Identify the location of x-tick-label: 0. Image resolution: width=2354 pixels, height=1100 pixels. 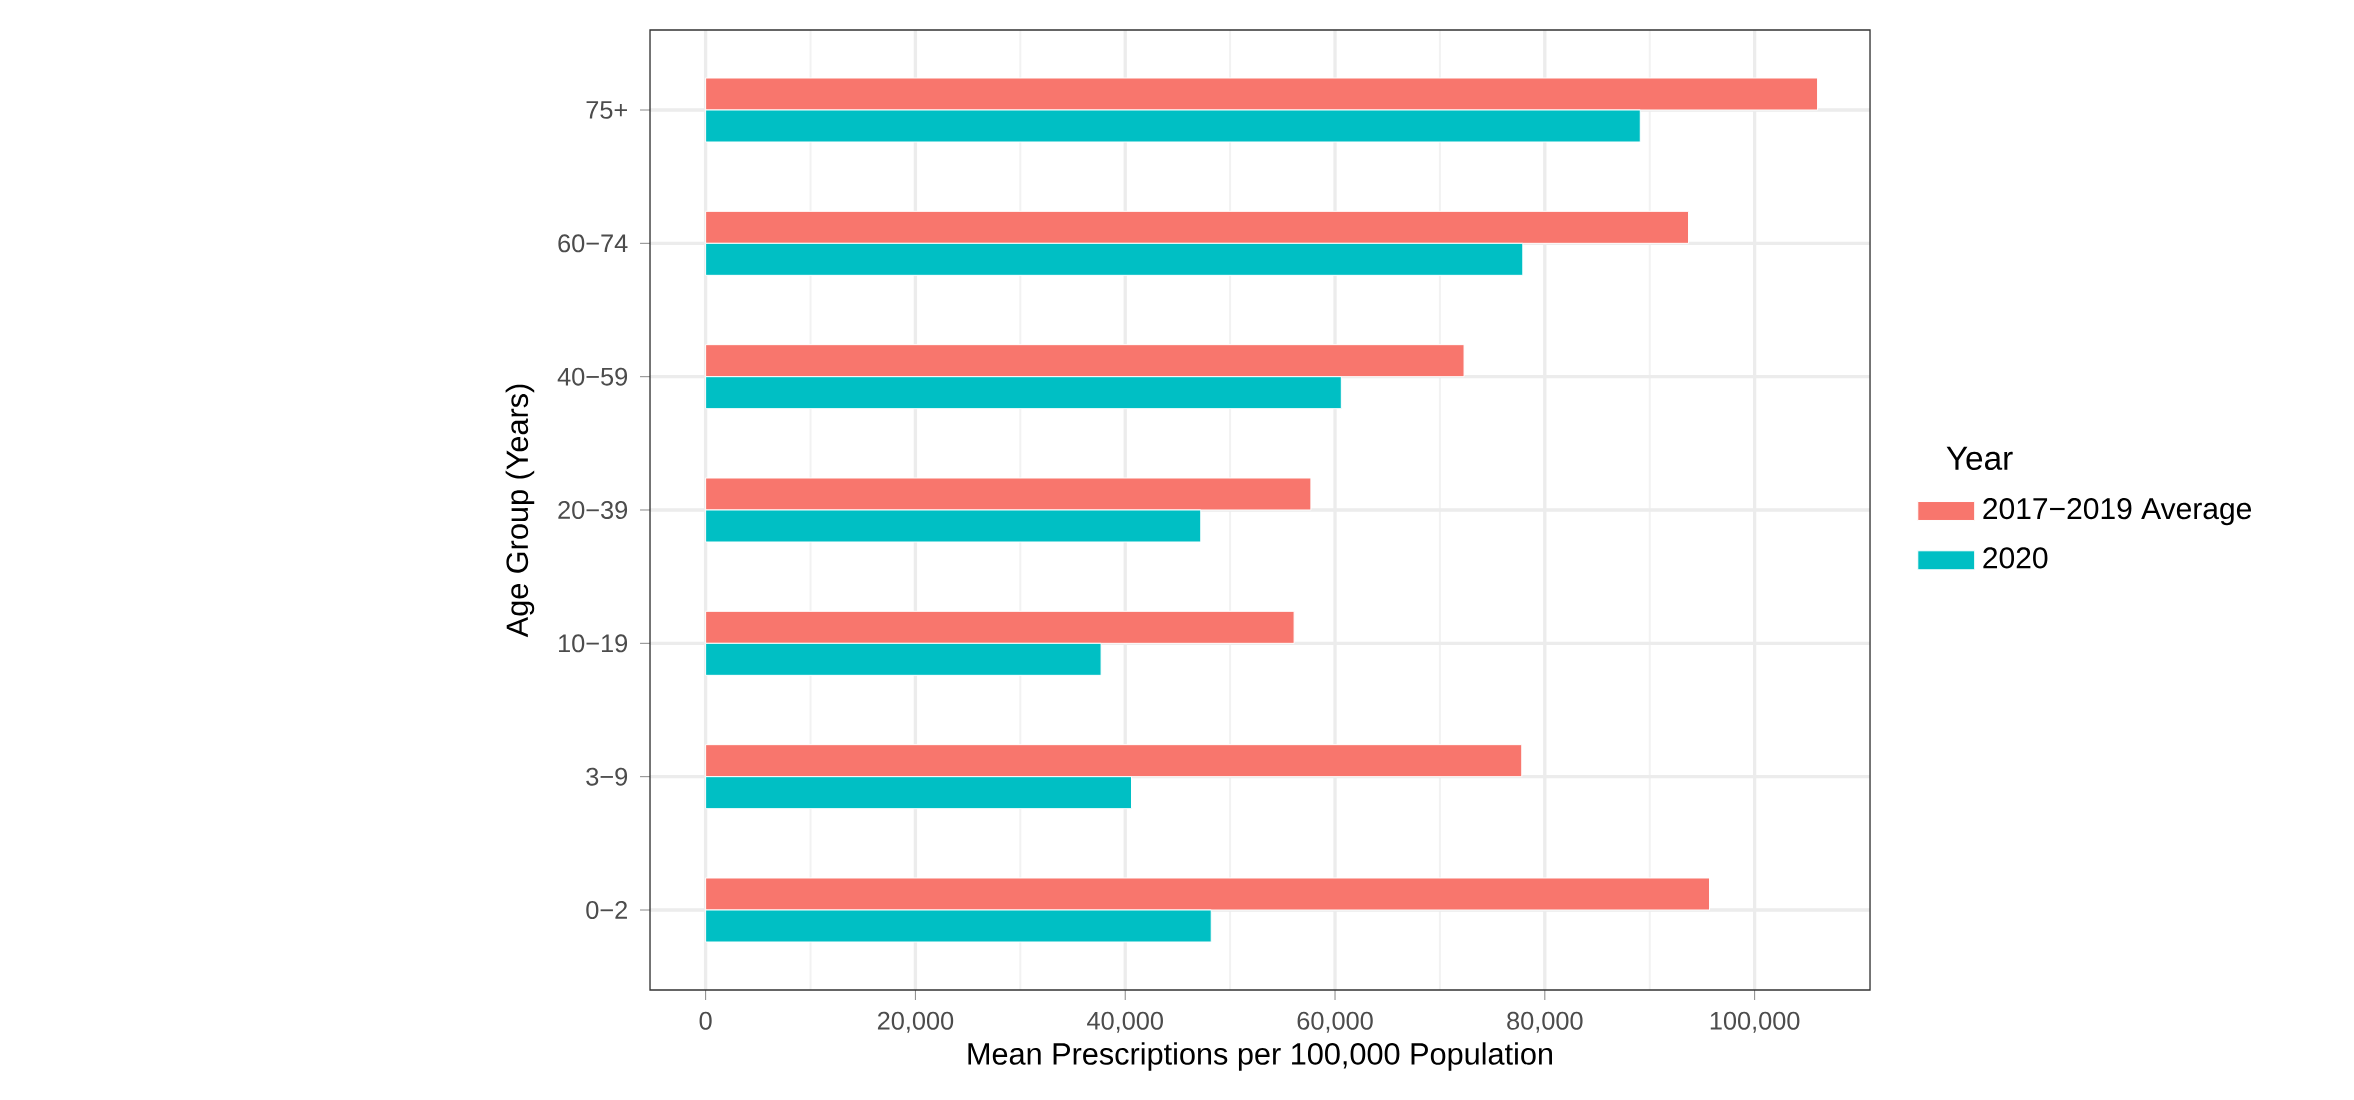
(705, 1020).